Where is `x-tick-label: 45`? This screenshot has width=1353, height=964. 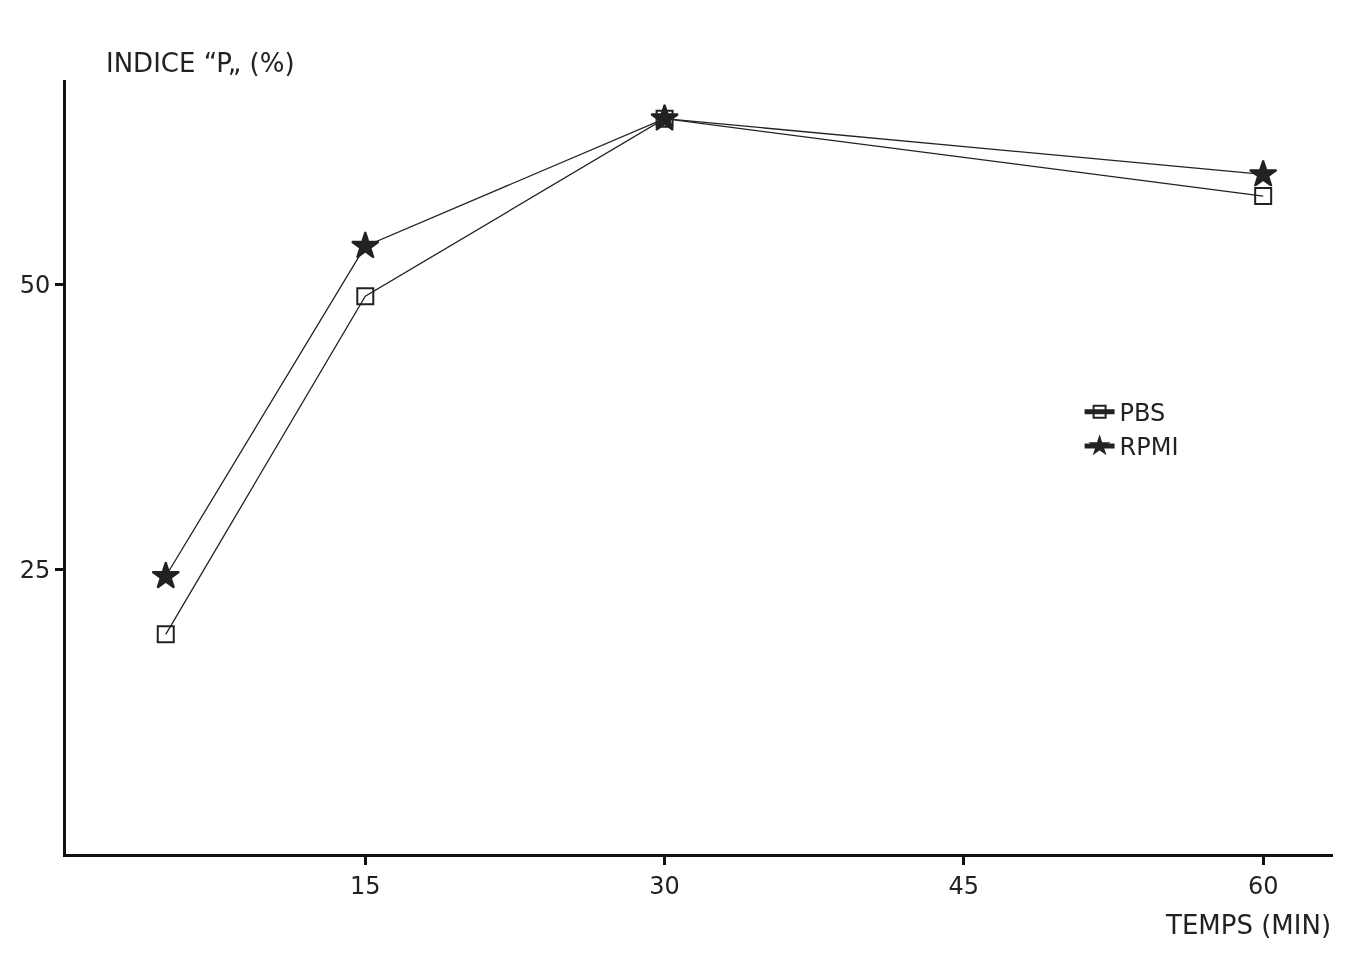 x-tick-label: 45 is located at coordinates (964, 885).